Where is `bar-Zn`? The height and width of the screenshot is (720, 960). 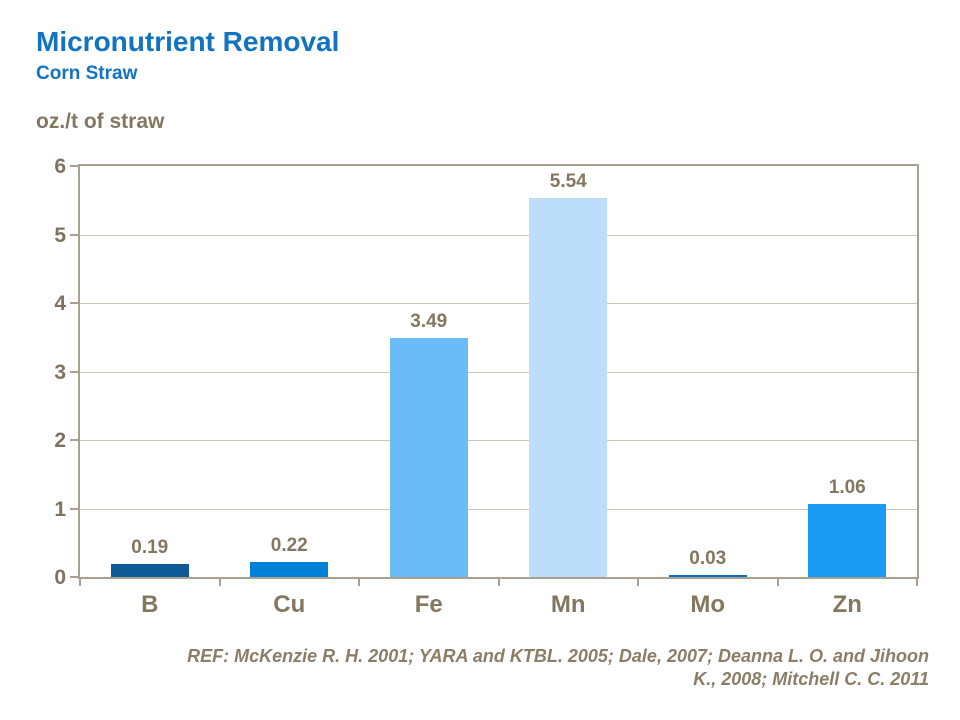
bar-Zn is located at coordinates (847, 540).